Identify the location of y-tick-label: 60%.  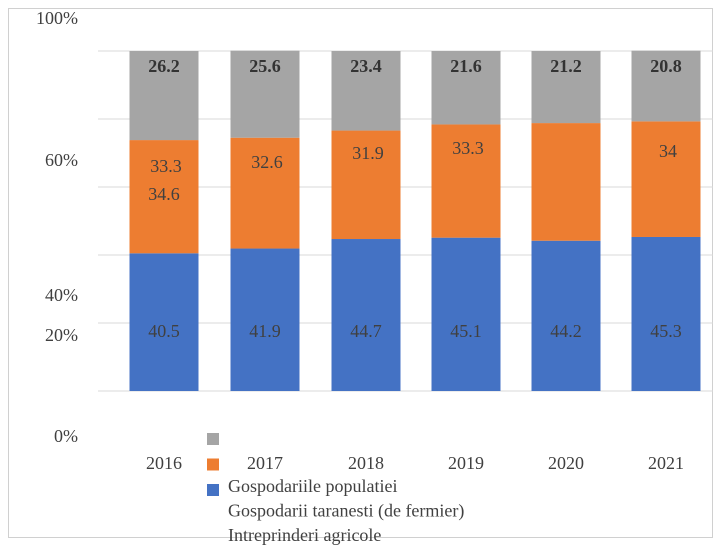
(61, 160).